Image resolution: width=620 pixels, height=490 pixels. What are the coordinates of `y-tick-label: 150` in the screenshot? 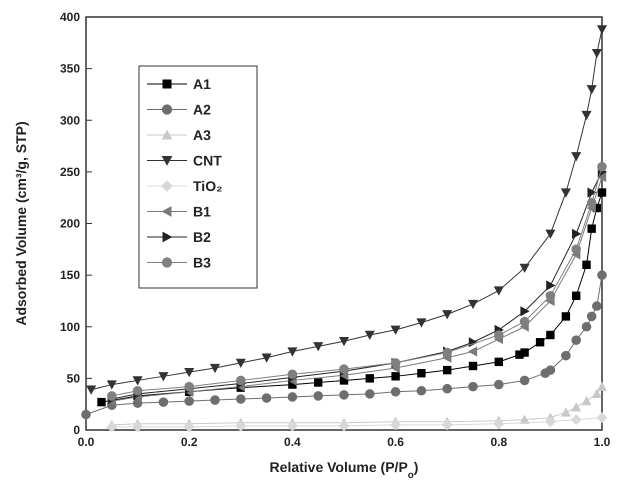 It's located at (70, 275).